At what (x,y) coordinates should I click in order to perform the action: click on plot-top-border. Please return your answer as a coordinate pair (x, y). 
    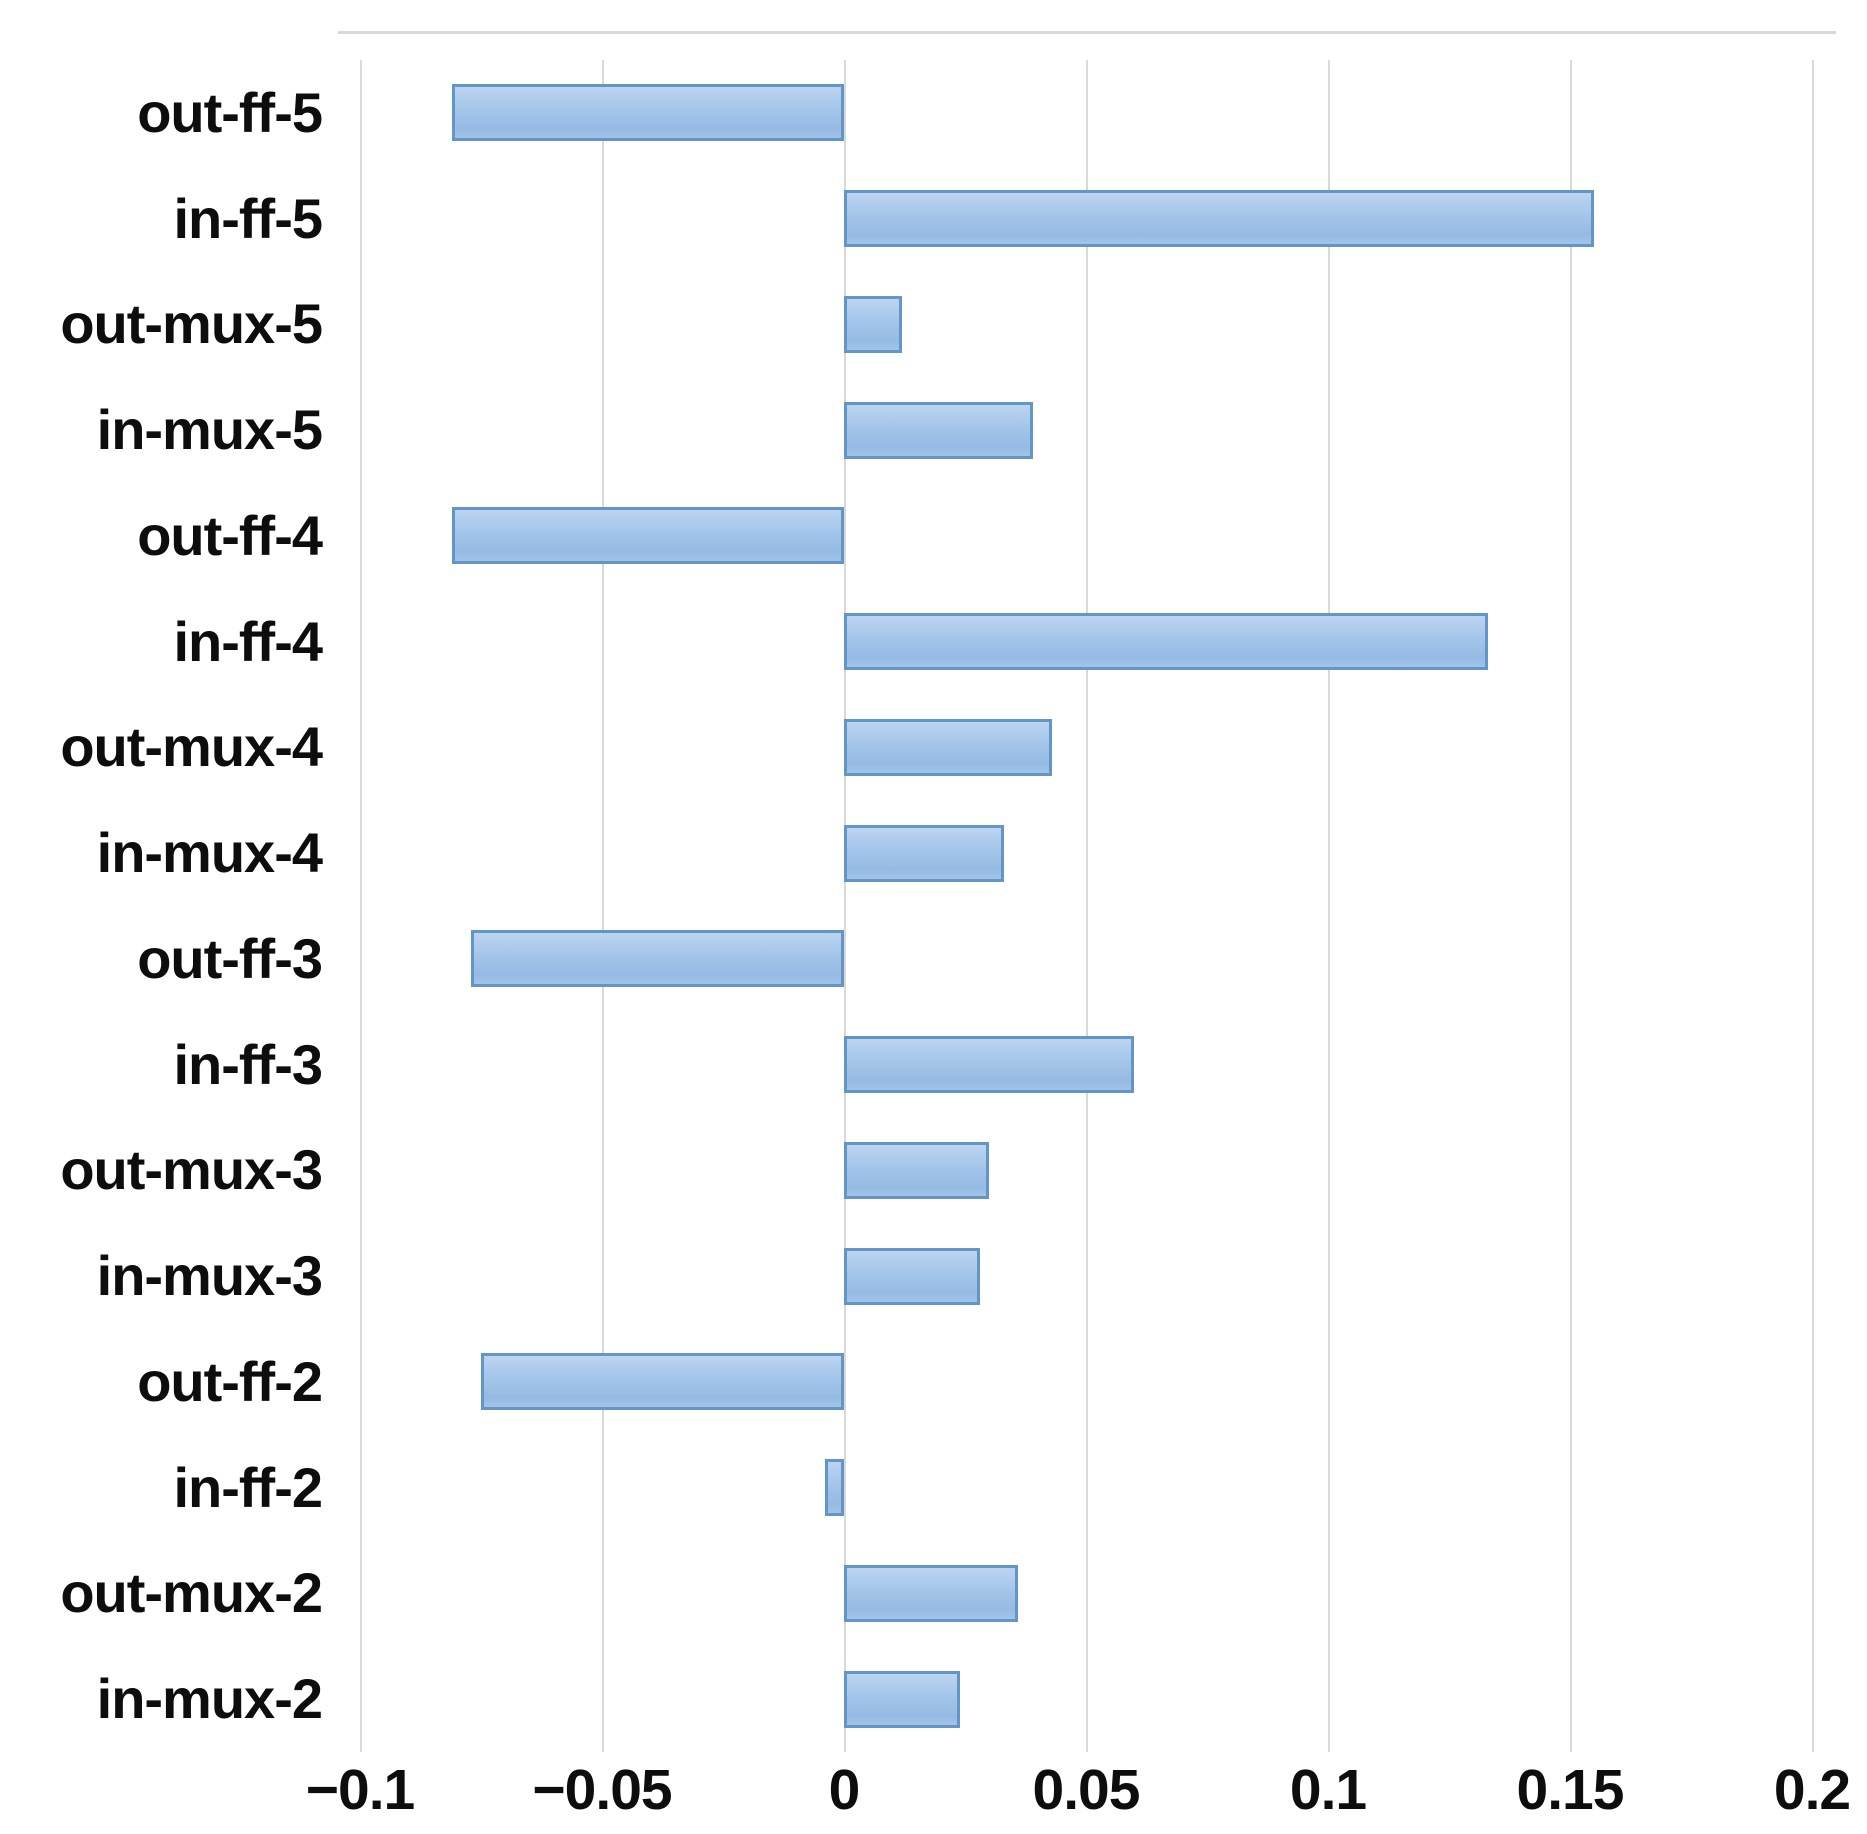
    Looking at the image, I should click on (1087, 32).